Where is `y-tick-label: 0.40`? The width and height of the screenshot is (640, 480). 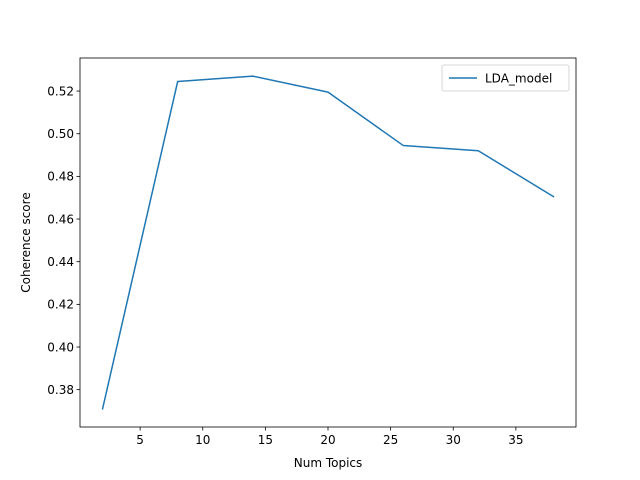 y-tick-label: 0.40 is located at coordinates (60, 347).